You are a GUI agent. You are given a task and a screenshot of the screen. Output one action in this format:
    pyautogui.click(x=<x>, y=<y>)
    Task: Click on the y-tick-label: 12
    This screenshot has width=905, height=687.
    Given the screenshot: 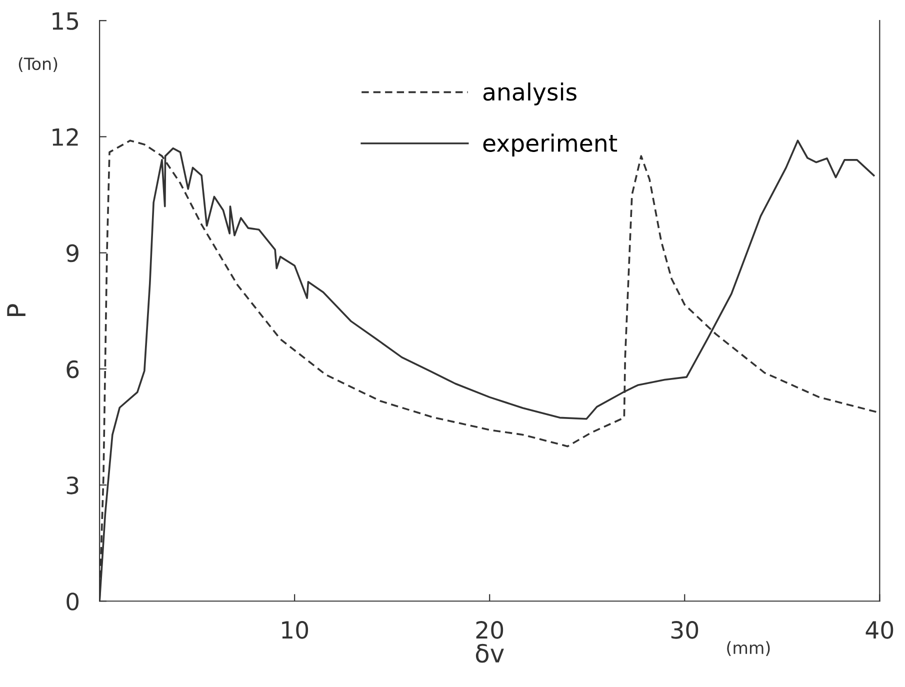 What is the action you would take?
    pyautogui.click(x=65, y=137)
    